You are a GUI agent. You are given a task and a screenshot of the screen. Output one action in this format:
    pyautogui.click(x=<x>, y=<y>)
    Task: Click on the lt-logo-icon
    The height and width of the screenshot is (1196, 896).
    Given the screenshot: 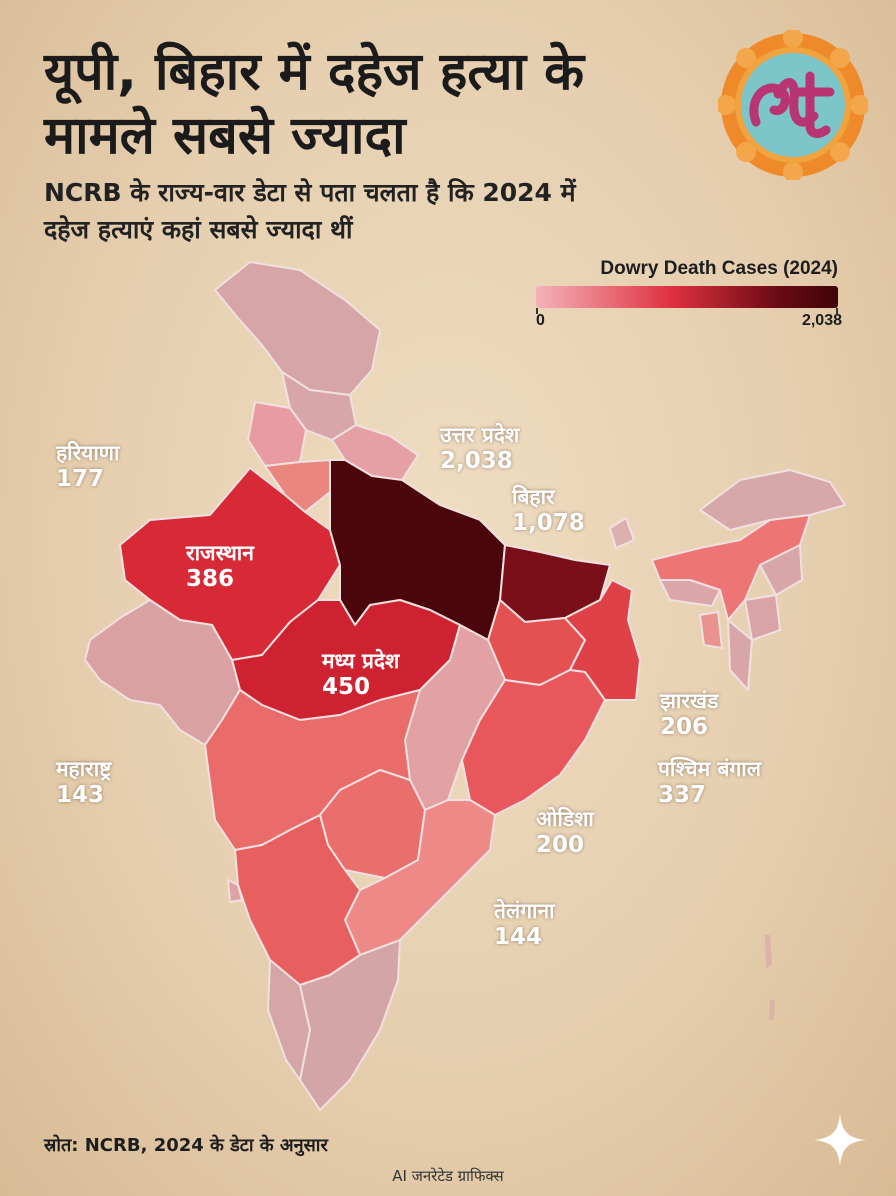 What is the action you would take?
    pyautogui.click(x=793, y=105)
    